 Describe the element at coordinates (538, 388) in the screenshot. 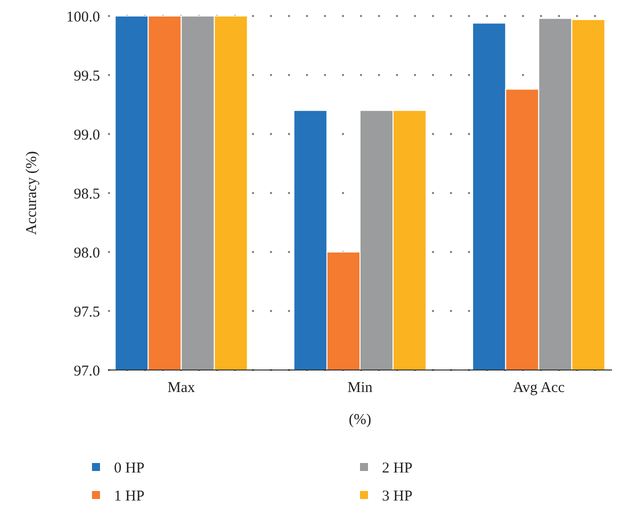

I see `x-tick-label: Avg Acc` at that location.